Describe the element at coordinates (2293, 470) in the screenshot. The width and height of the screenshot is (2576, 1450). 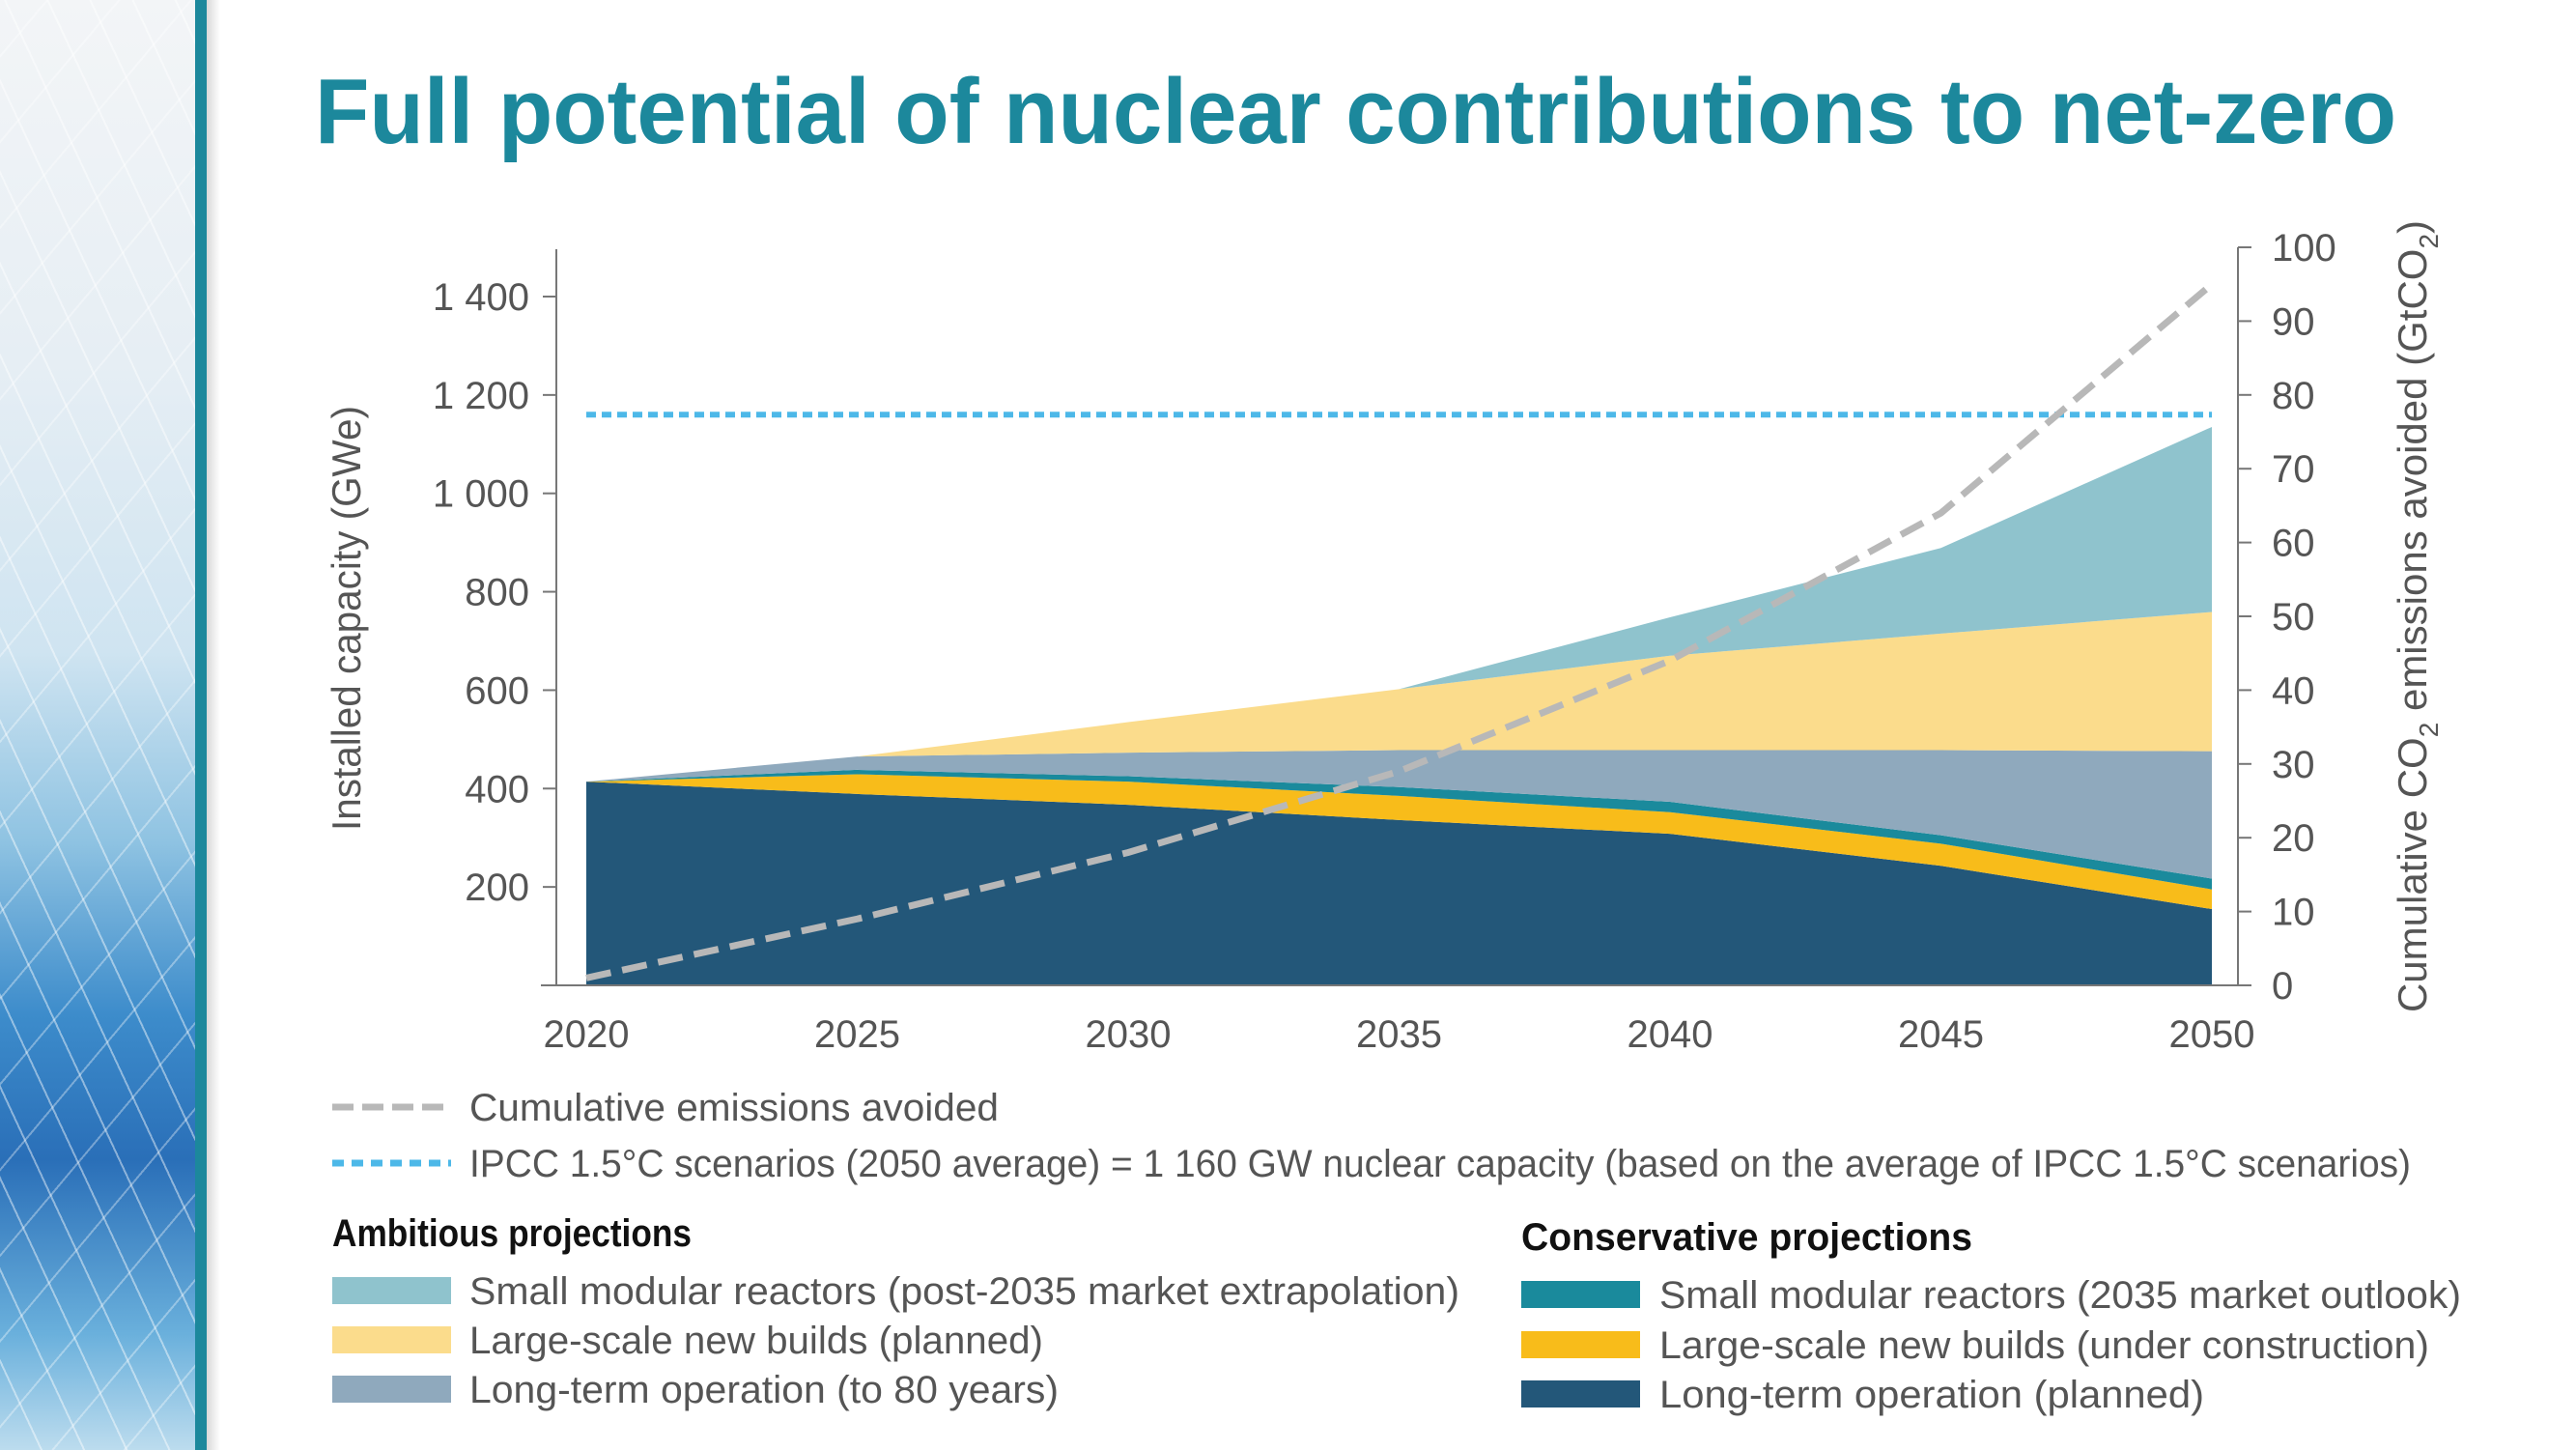
I see `right-tick-label: 70` at that location.